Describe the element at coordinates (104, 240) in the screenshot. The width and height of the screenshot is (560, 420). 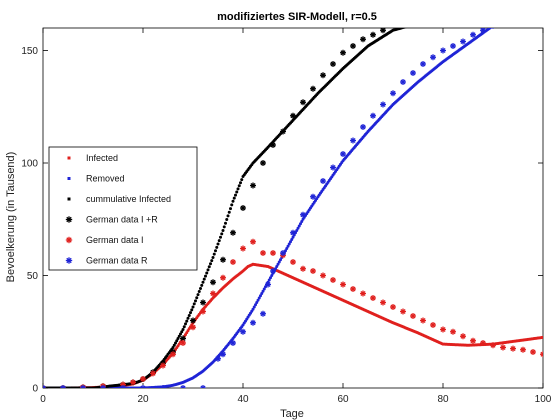
I see `legend-entry: German data I` at that location.